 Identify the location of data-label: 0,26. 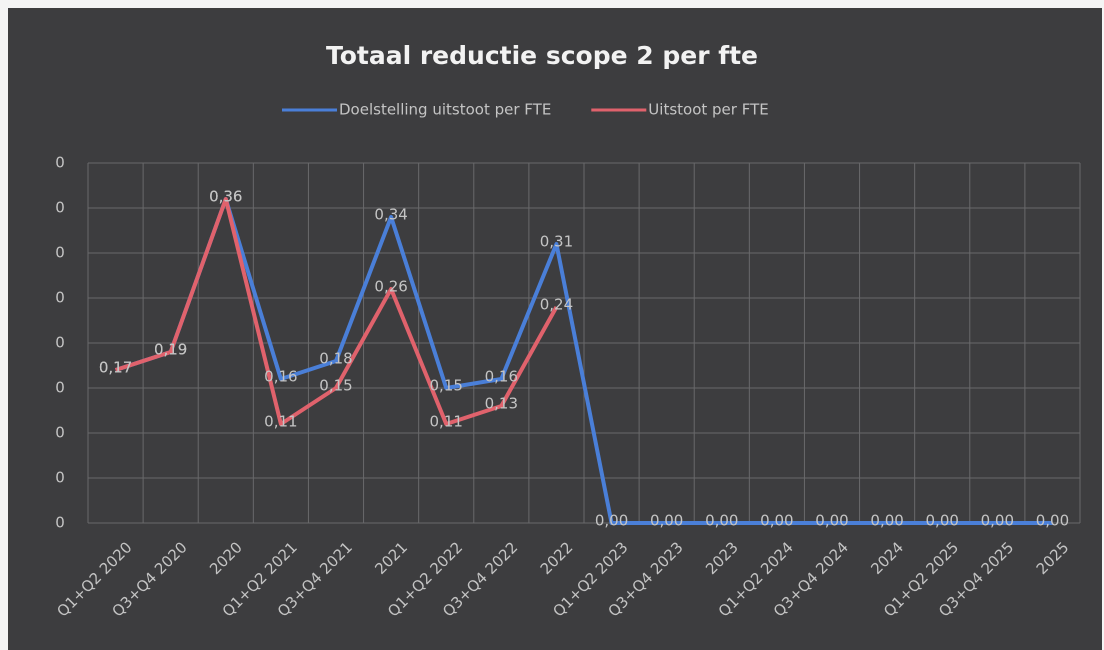
(390, 287).